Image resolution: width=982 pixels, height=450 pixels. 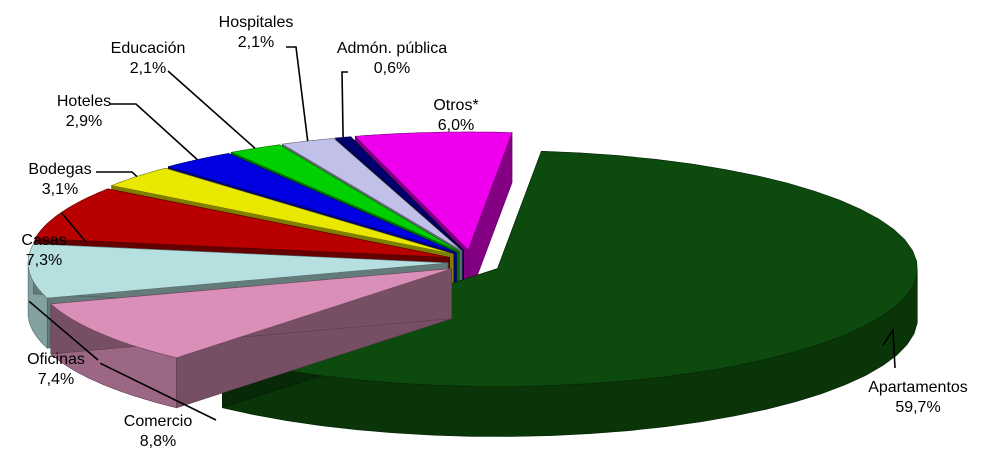 What do you see at coordinates (918, 397) in the screenshot?
I see `slice-label-1: Apartamentos 59,7%` at bounding box center [918, 397].